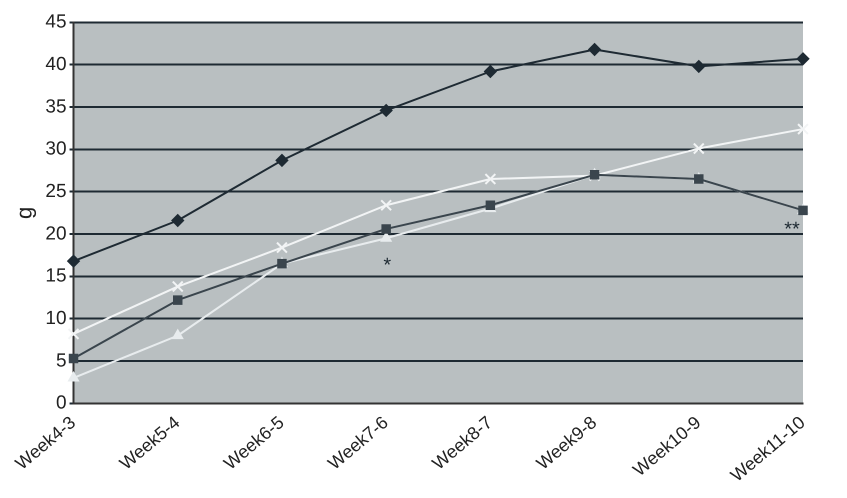 The height and width of the screenshot is (498, 847). What do you see at coordinates (56, 233) in the screenshot?
I see `y-tick-label: 20` at bounding box center [56, 233].